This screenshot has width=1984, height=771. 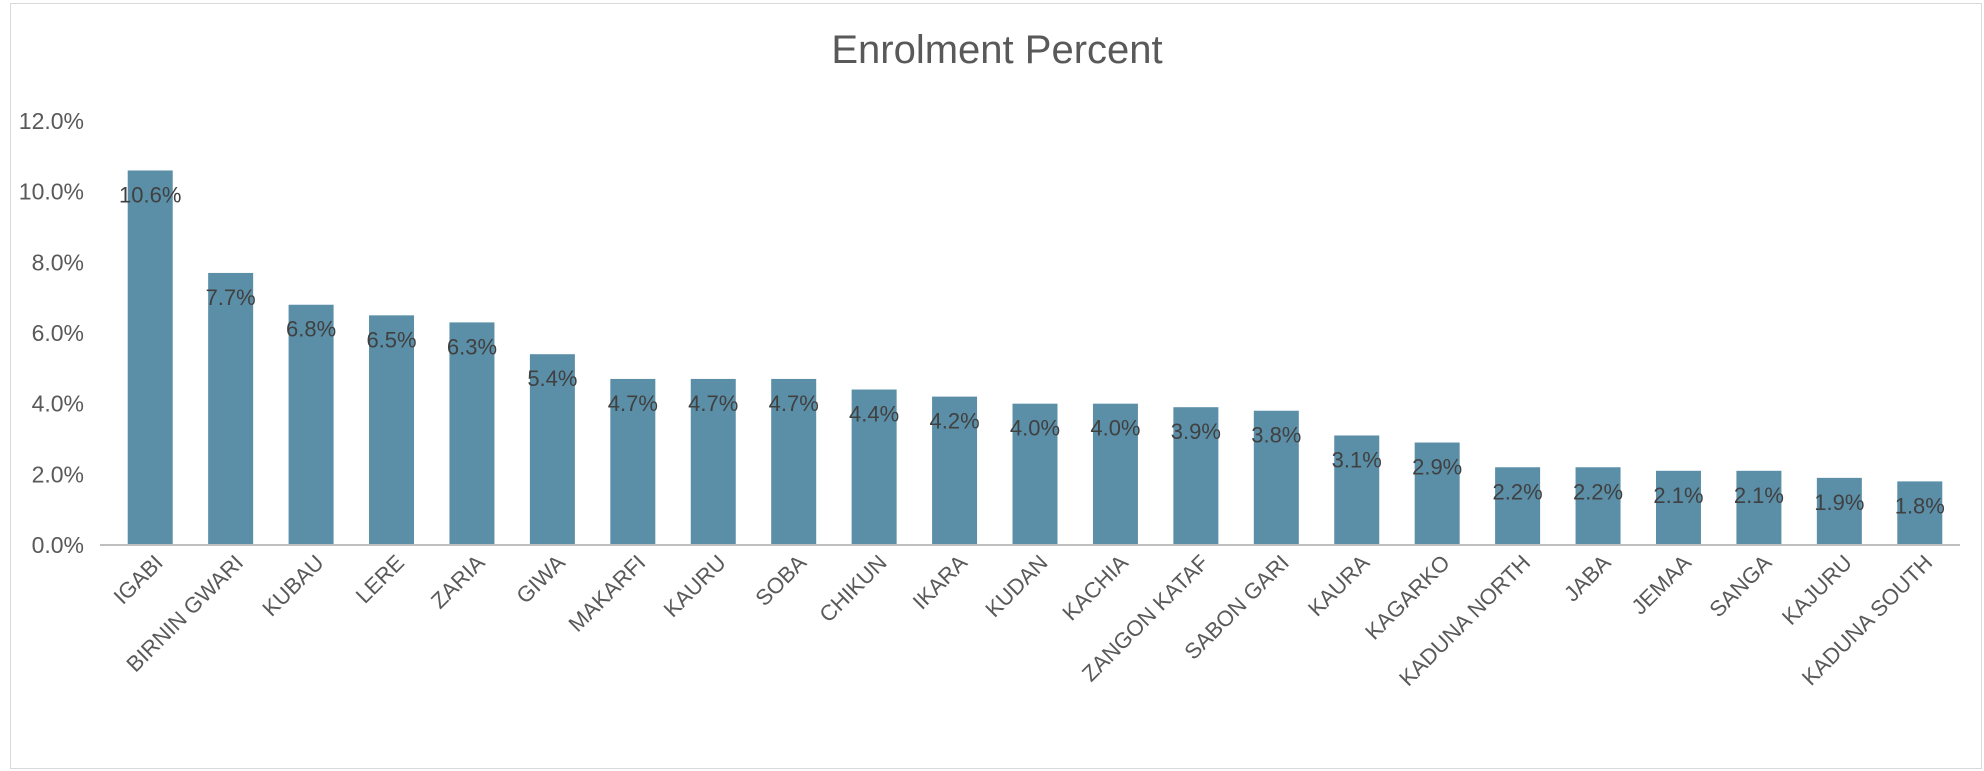 I want to click on y-tick-label: 2.0%, so click(x=58, y=474).